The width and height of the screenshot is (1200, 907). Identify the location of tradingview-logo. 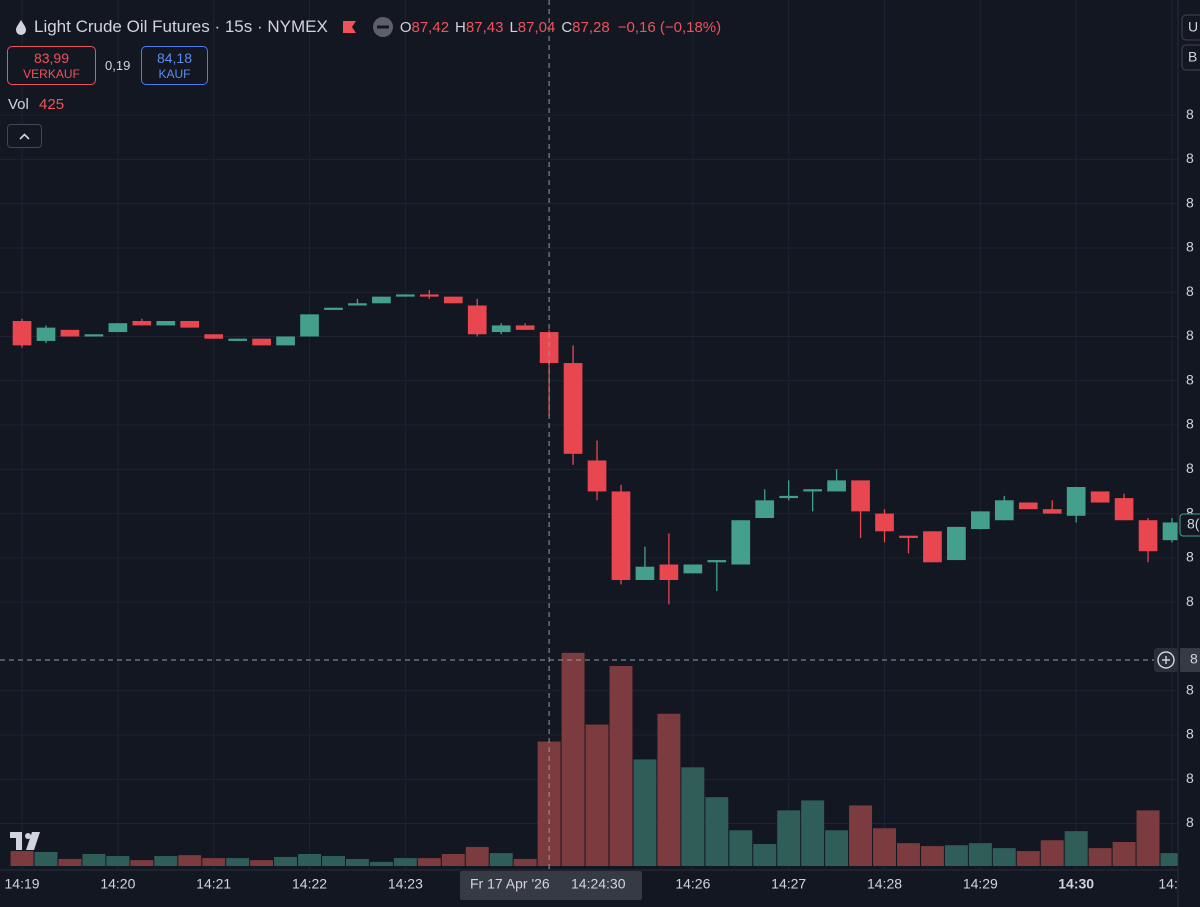
(25, 841).